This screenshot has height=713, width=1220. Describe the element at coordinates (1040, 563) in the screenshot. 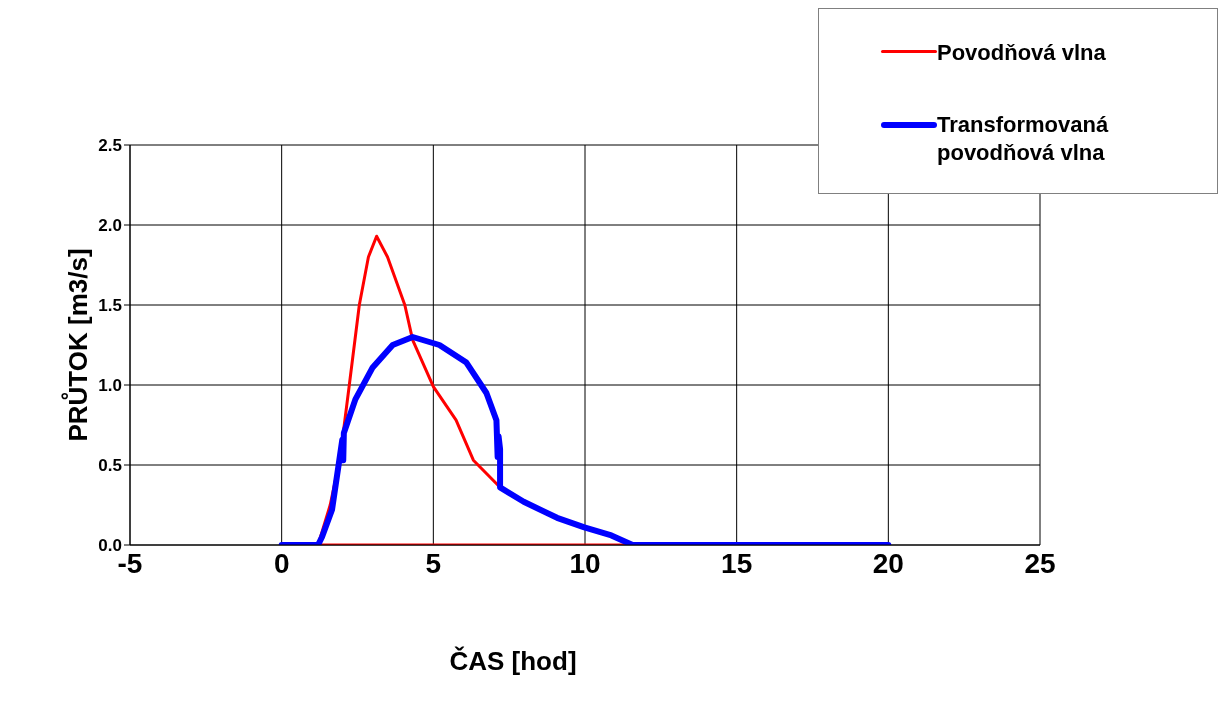

I see `x-tick-label: 25` at that location.